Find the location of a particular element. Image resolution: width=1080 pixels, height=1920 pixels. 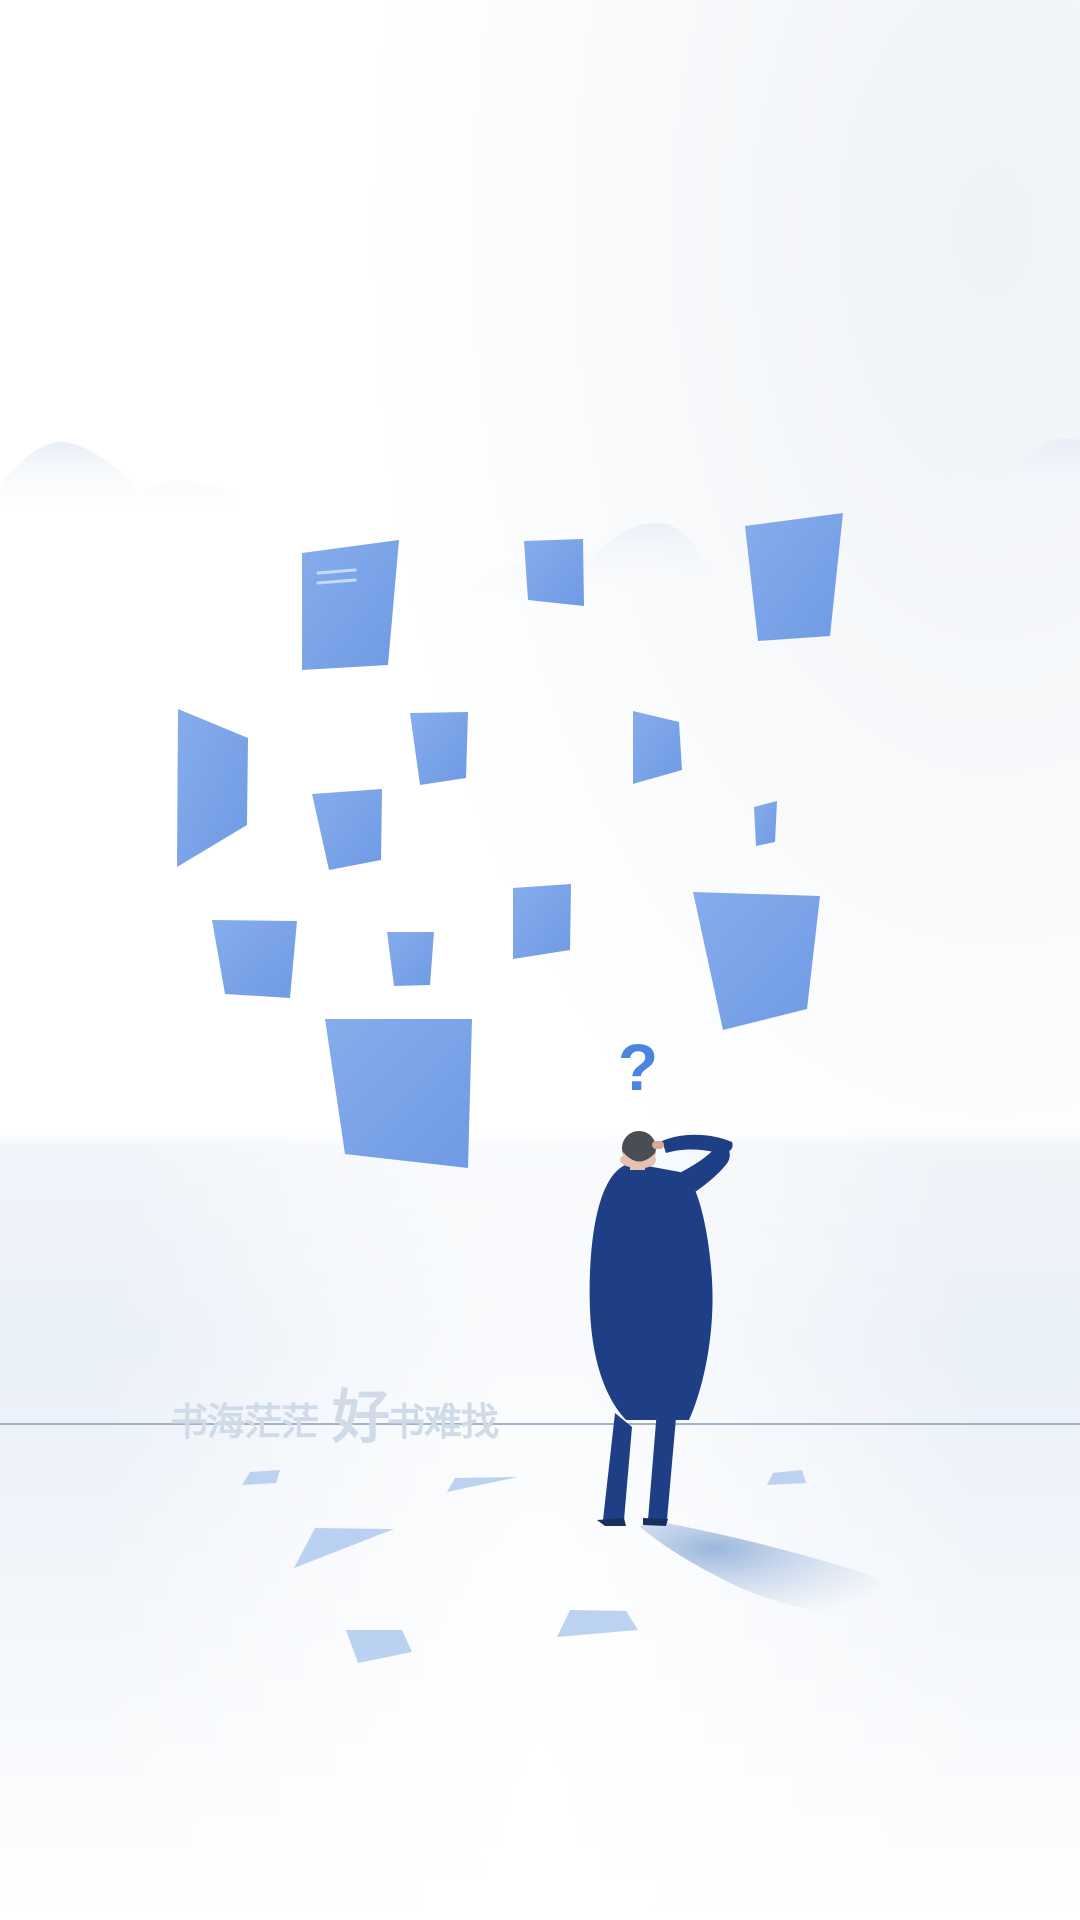

figure-shadow is located at coordinates (765, 1568).